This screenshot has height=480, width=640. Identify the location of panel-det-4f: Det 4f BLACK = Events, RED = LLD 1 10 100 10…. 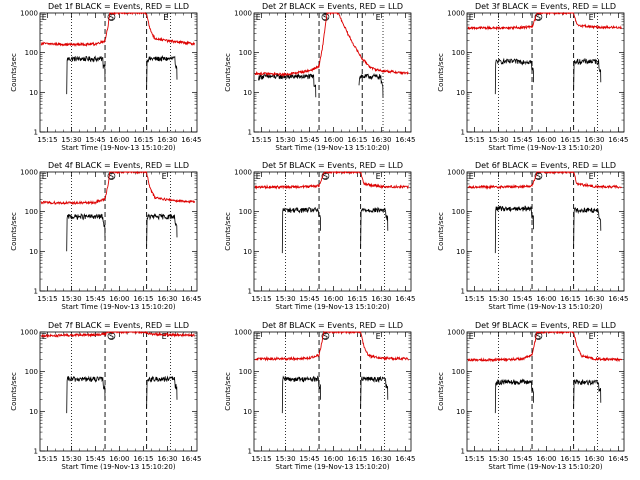
(105, 236).